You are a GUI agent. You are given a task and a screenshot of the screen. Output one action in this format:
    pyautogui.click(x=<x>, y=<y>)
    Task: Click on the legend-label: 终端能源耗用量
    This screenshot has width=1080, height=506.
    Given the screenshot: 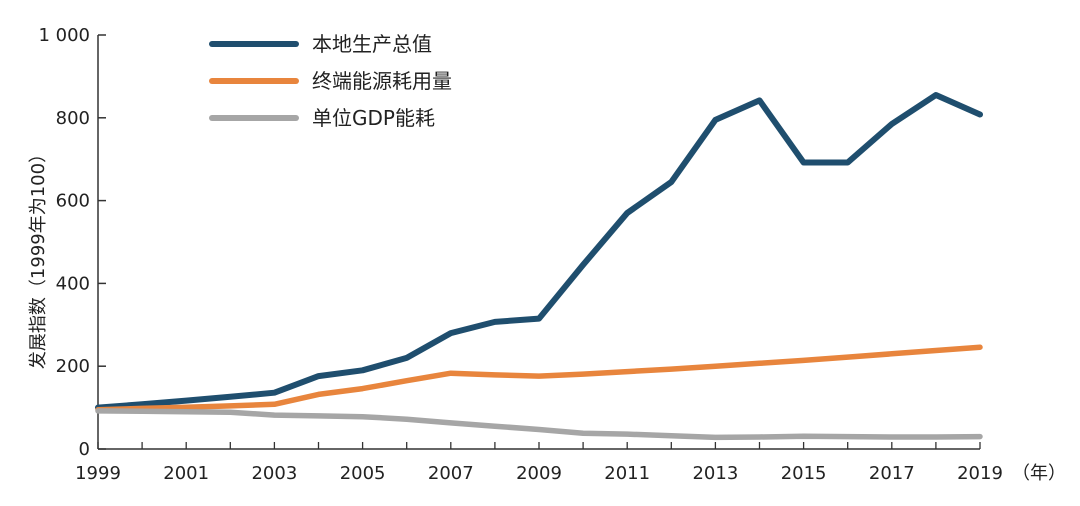 What is the action you would take?
    pyautogui.click(x=382, y=81)
    